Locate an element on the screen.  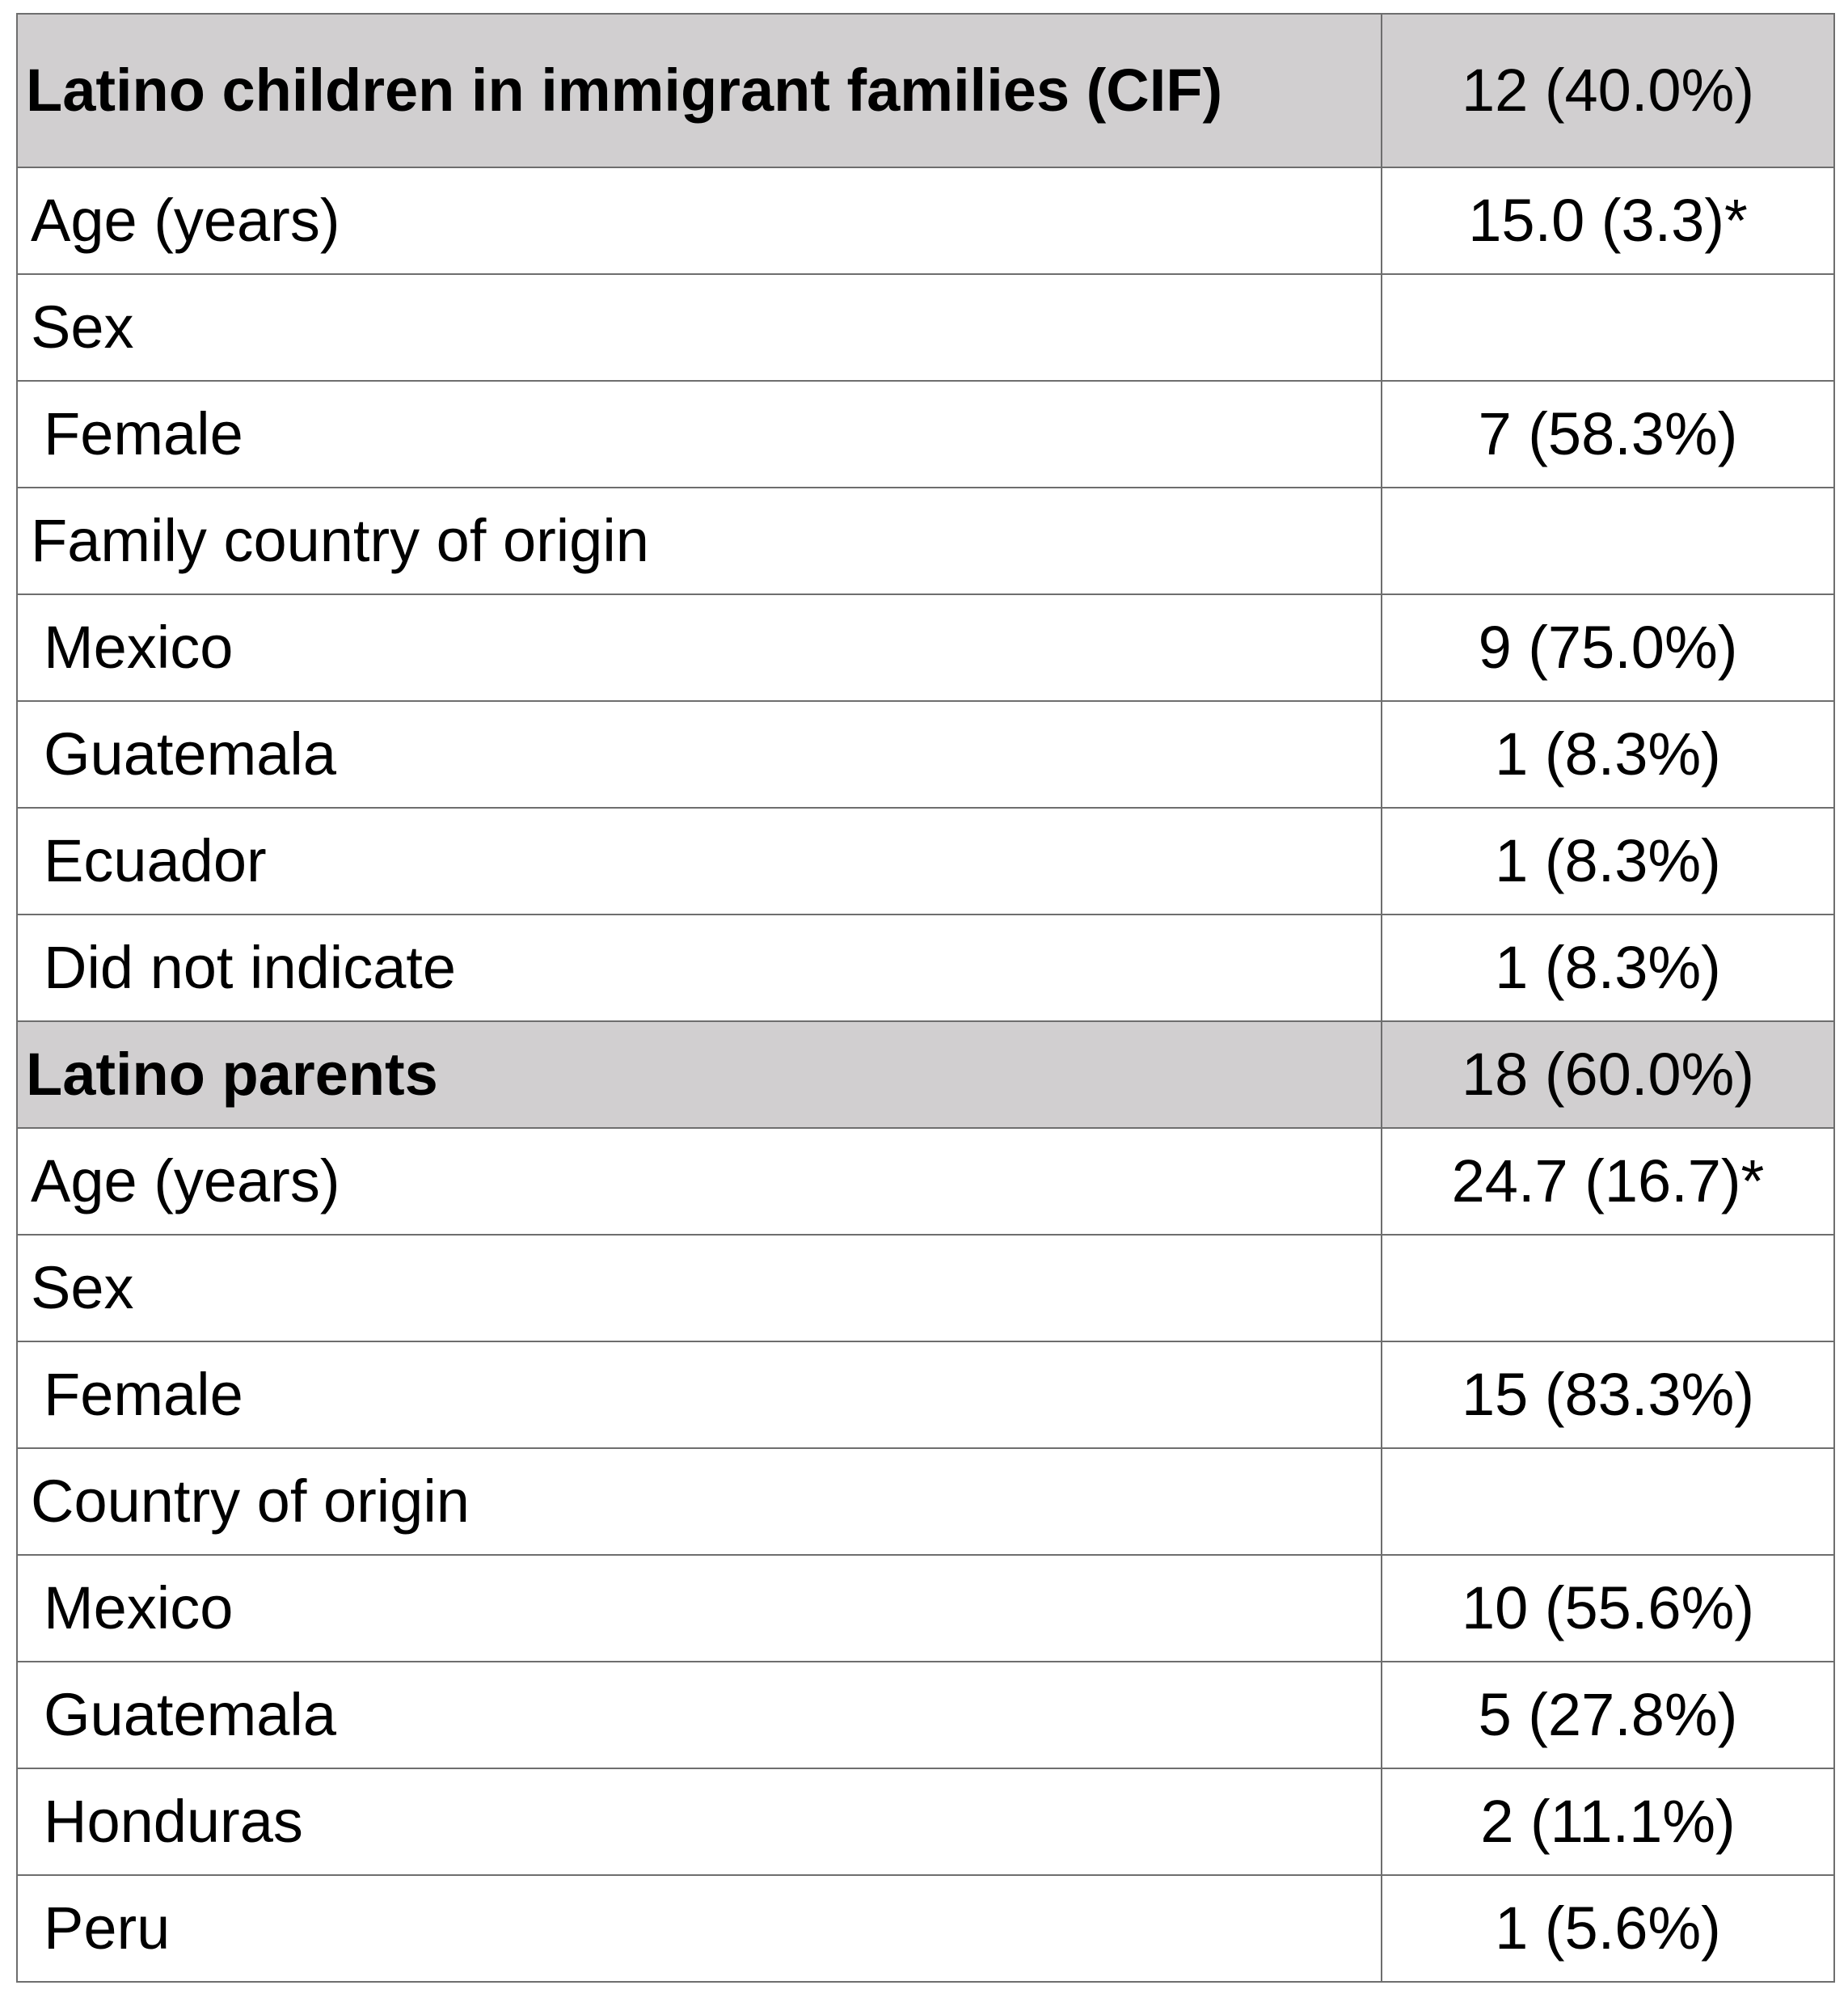
row-label-country: Country of origin is located at coordinates (699, 1502).